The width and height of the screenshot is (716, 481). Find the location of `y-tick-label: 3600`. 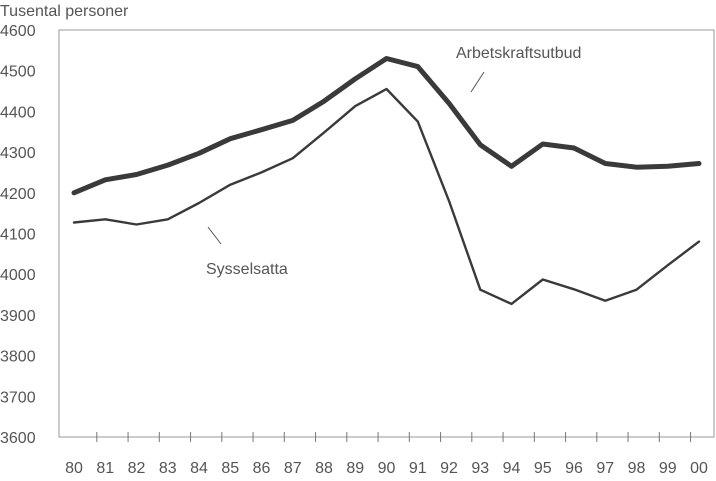

y-tick-label: 3600 is located at coordinates (18, 438).